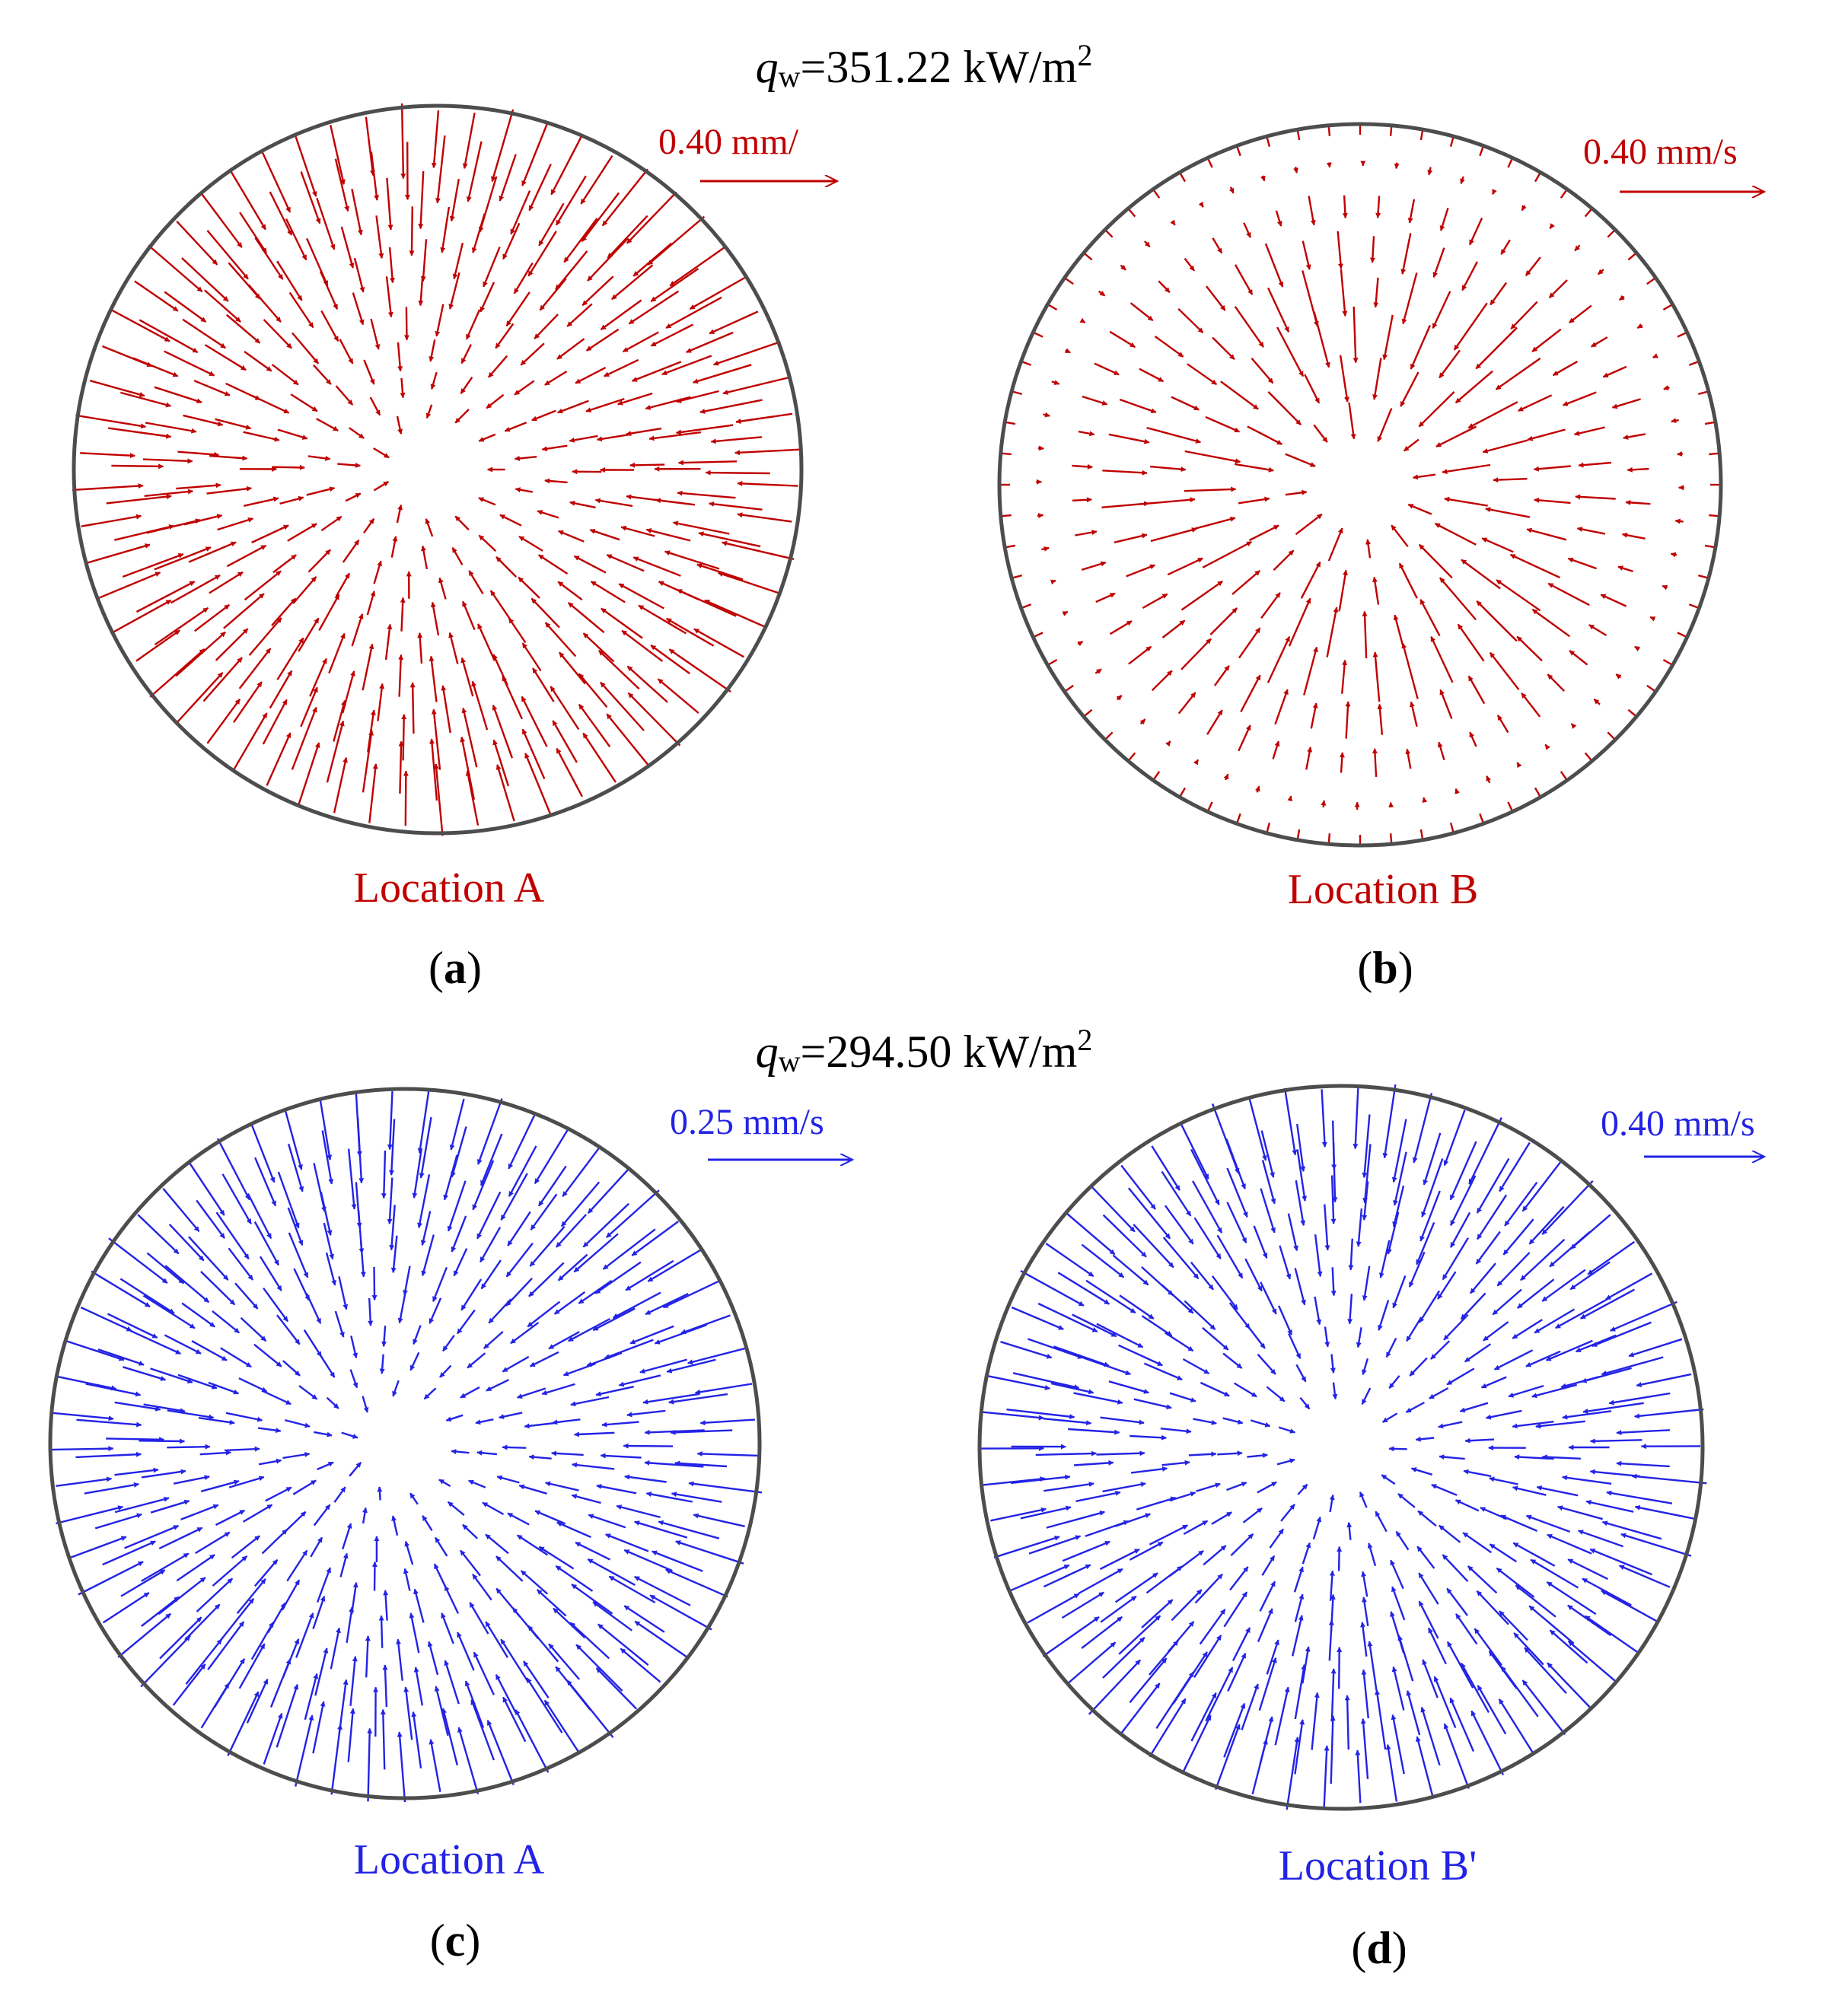 This screenshot has height=2012, width=1848. Describe the element at coordinates (1360, 484) in the screenshot. I see `panel-b-vectors` at that location.